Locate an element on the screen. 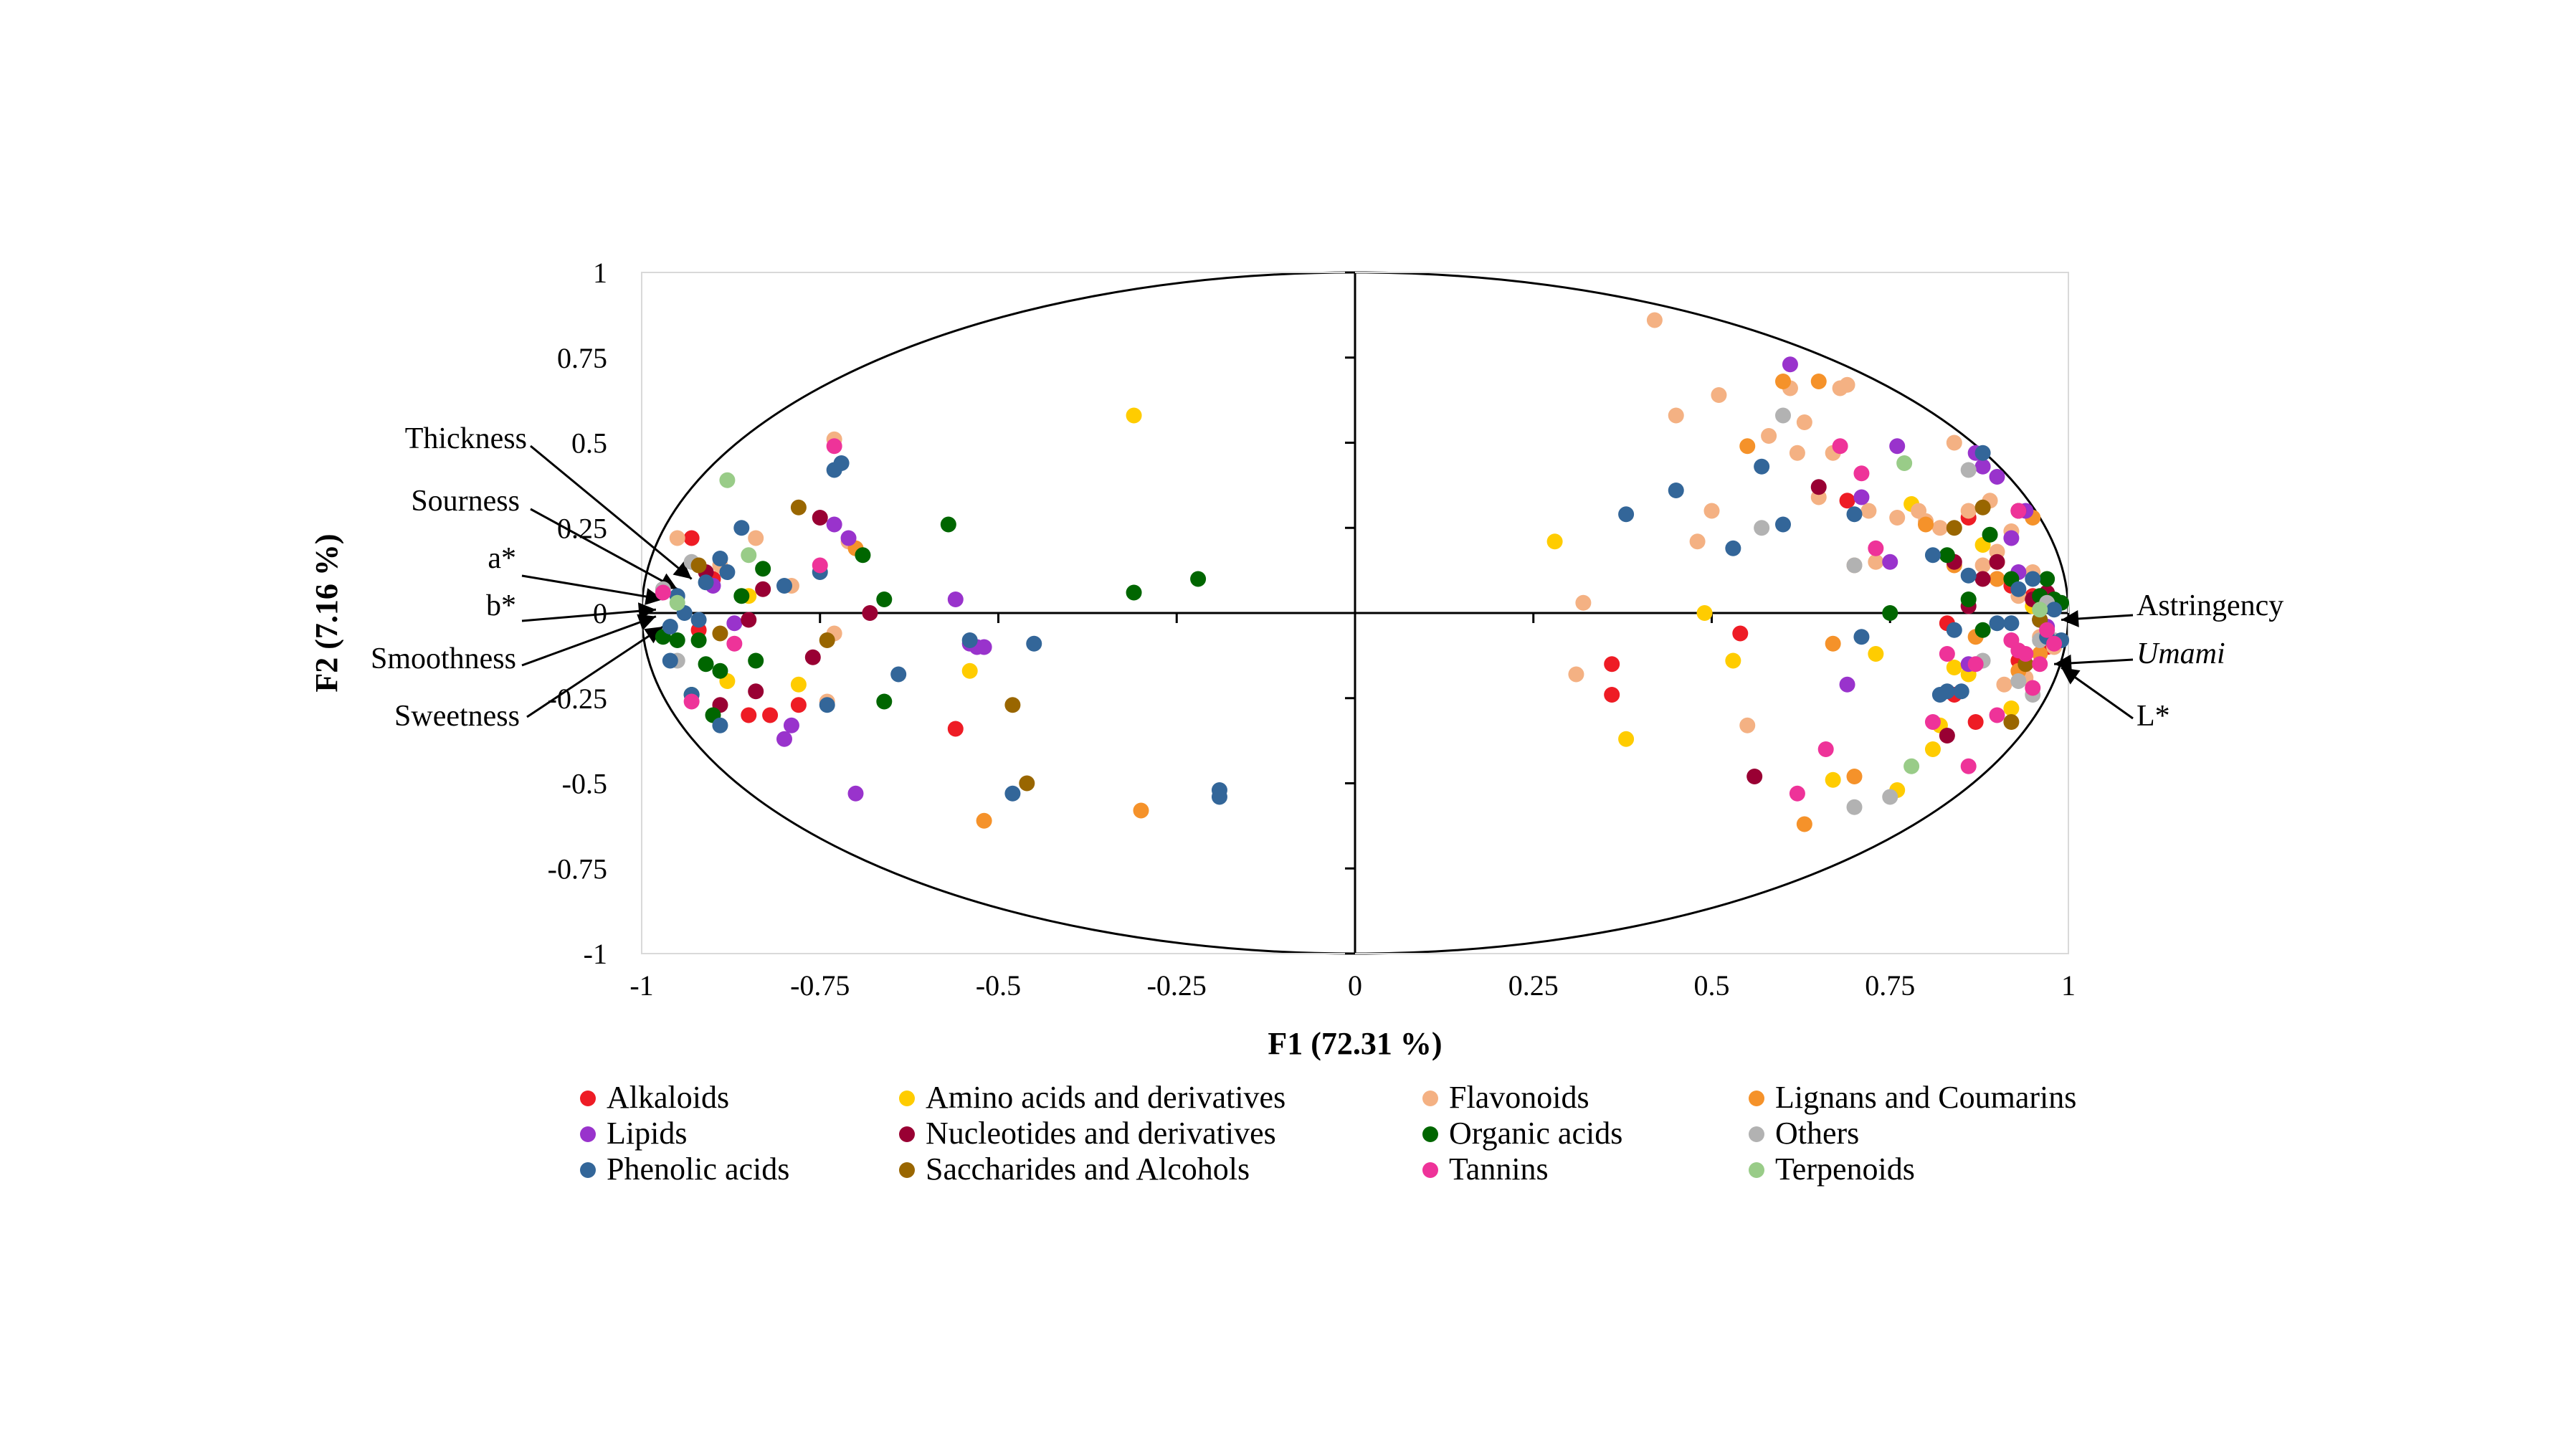 This screenshot has height=1449, width=2576. x-tick-label: 0.25 is located at coordinates (1533, 986).